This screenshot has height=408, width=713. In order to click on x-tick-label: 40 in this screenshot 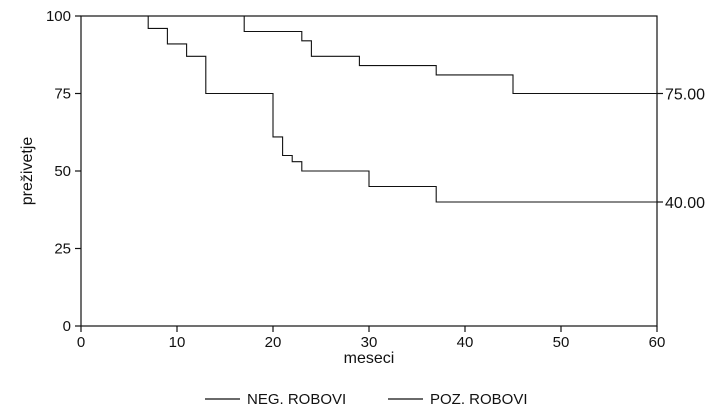, I will do `click(465, 342)`.